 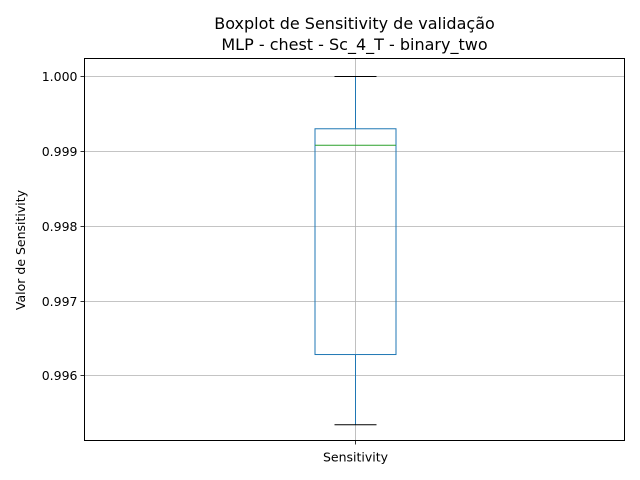 I want to click on y-tick-label: 0.999, so click(x=60, y=151).